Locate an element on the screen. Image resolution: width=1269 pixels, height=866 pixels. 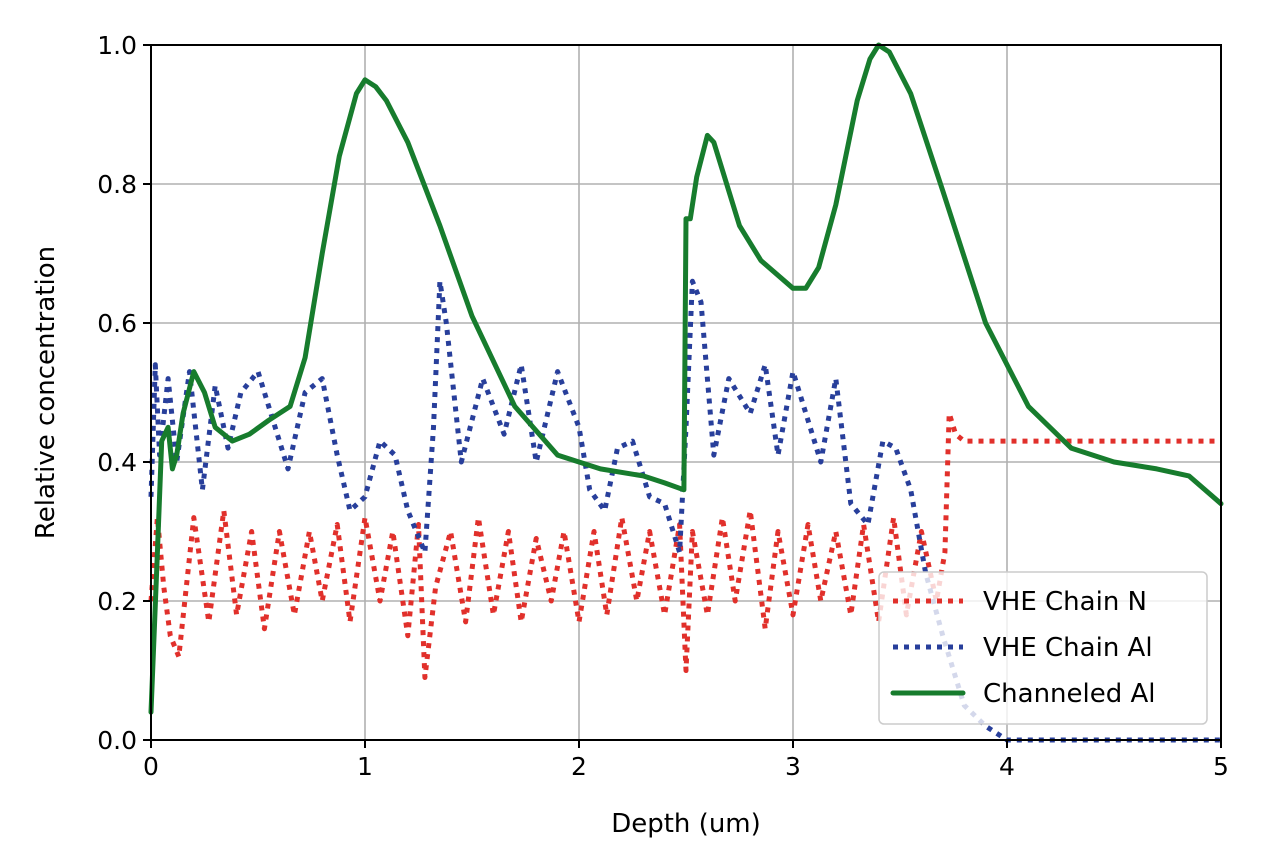
y-axis-label: Relative concentration is located at coordinates (46, 392).